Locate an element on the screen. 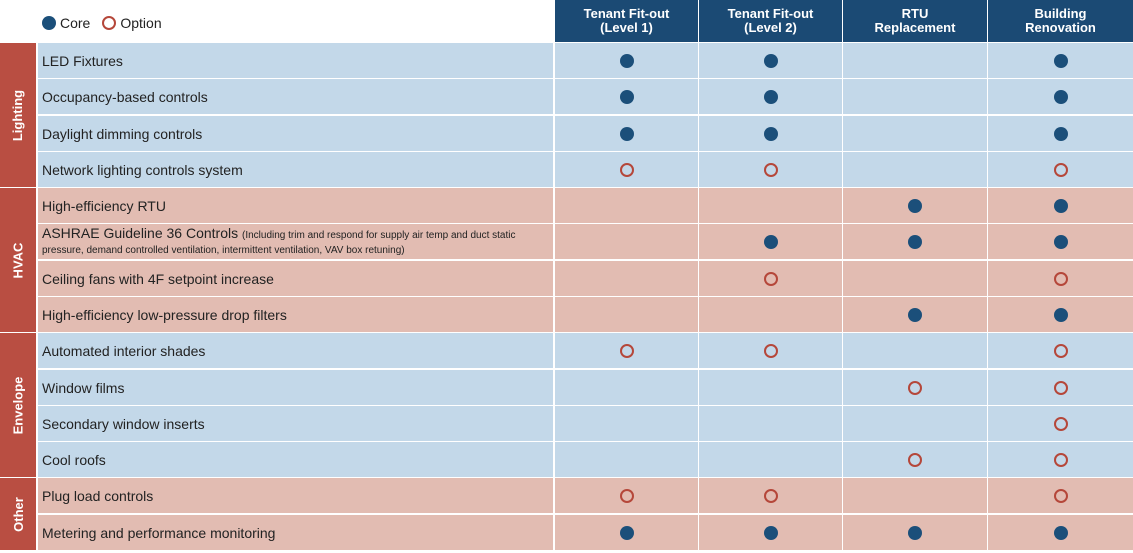  measure-name: High-efficiency RTU is located at coordinates (104, 205).